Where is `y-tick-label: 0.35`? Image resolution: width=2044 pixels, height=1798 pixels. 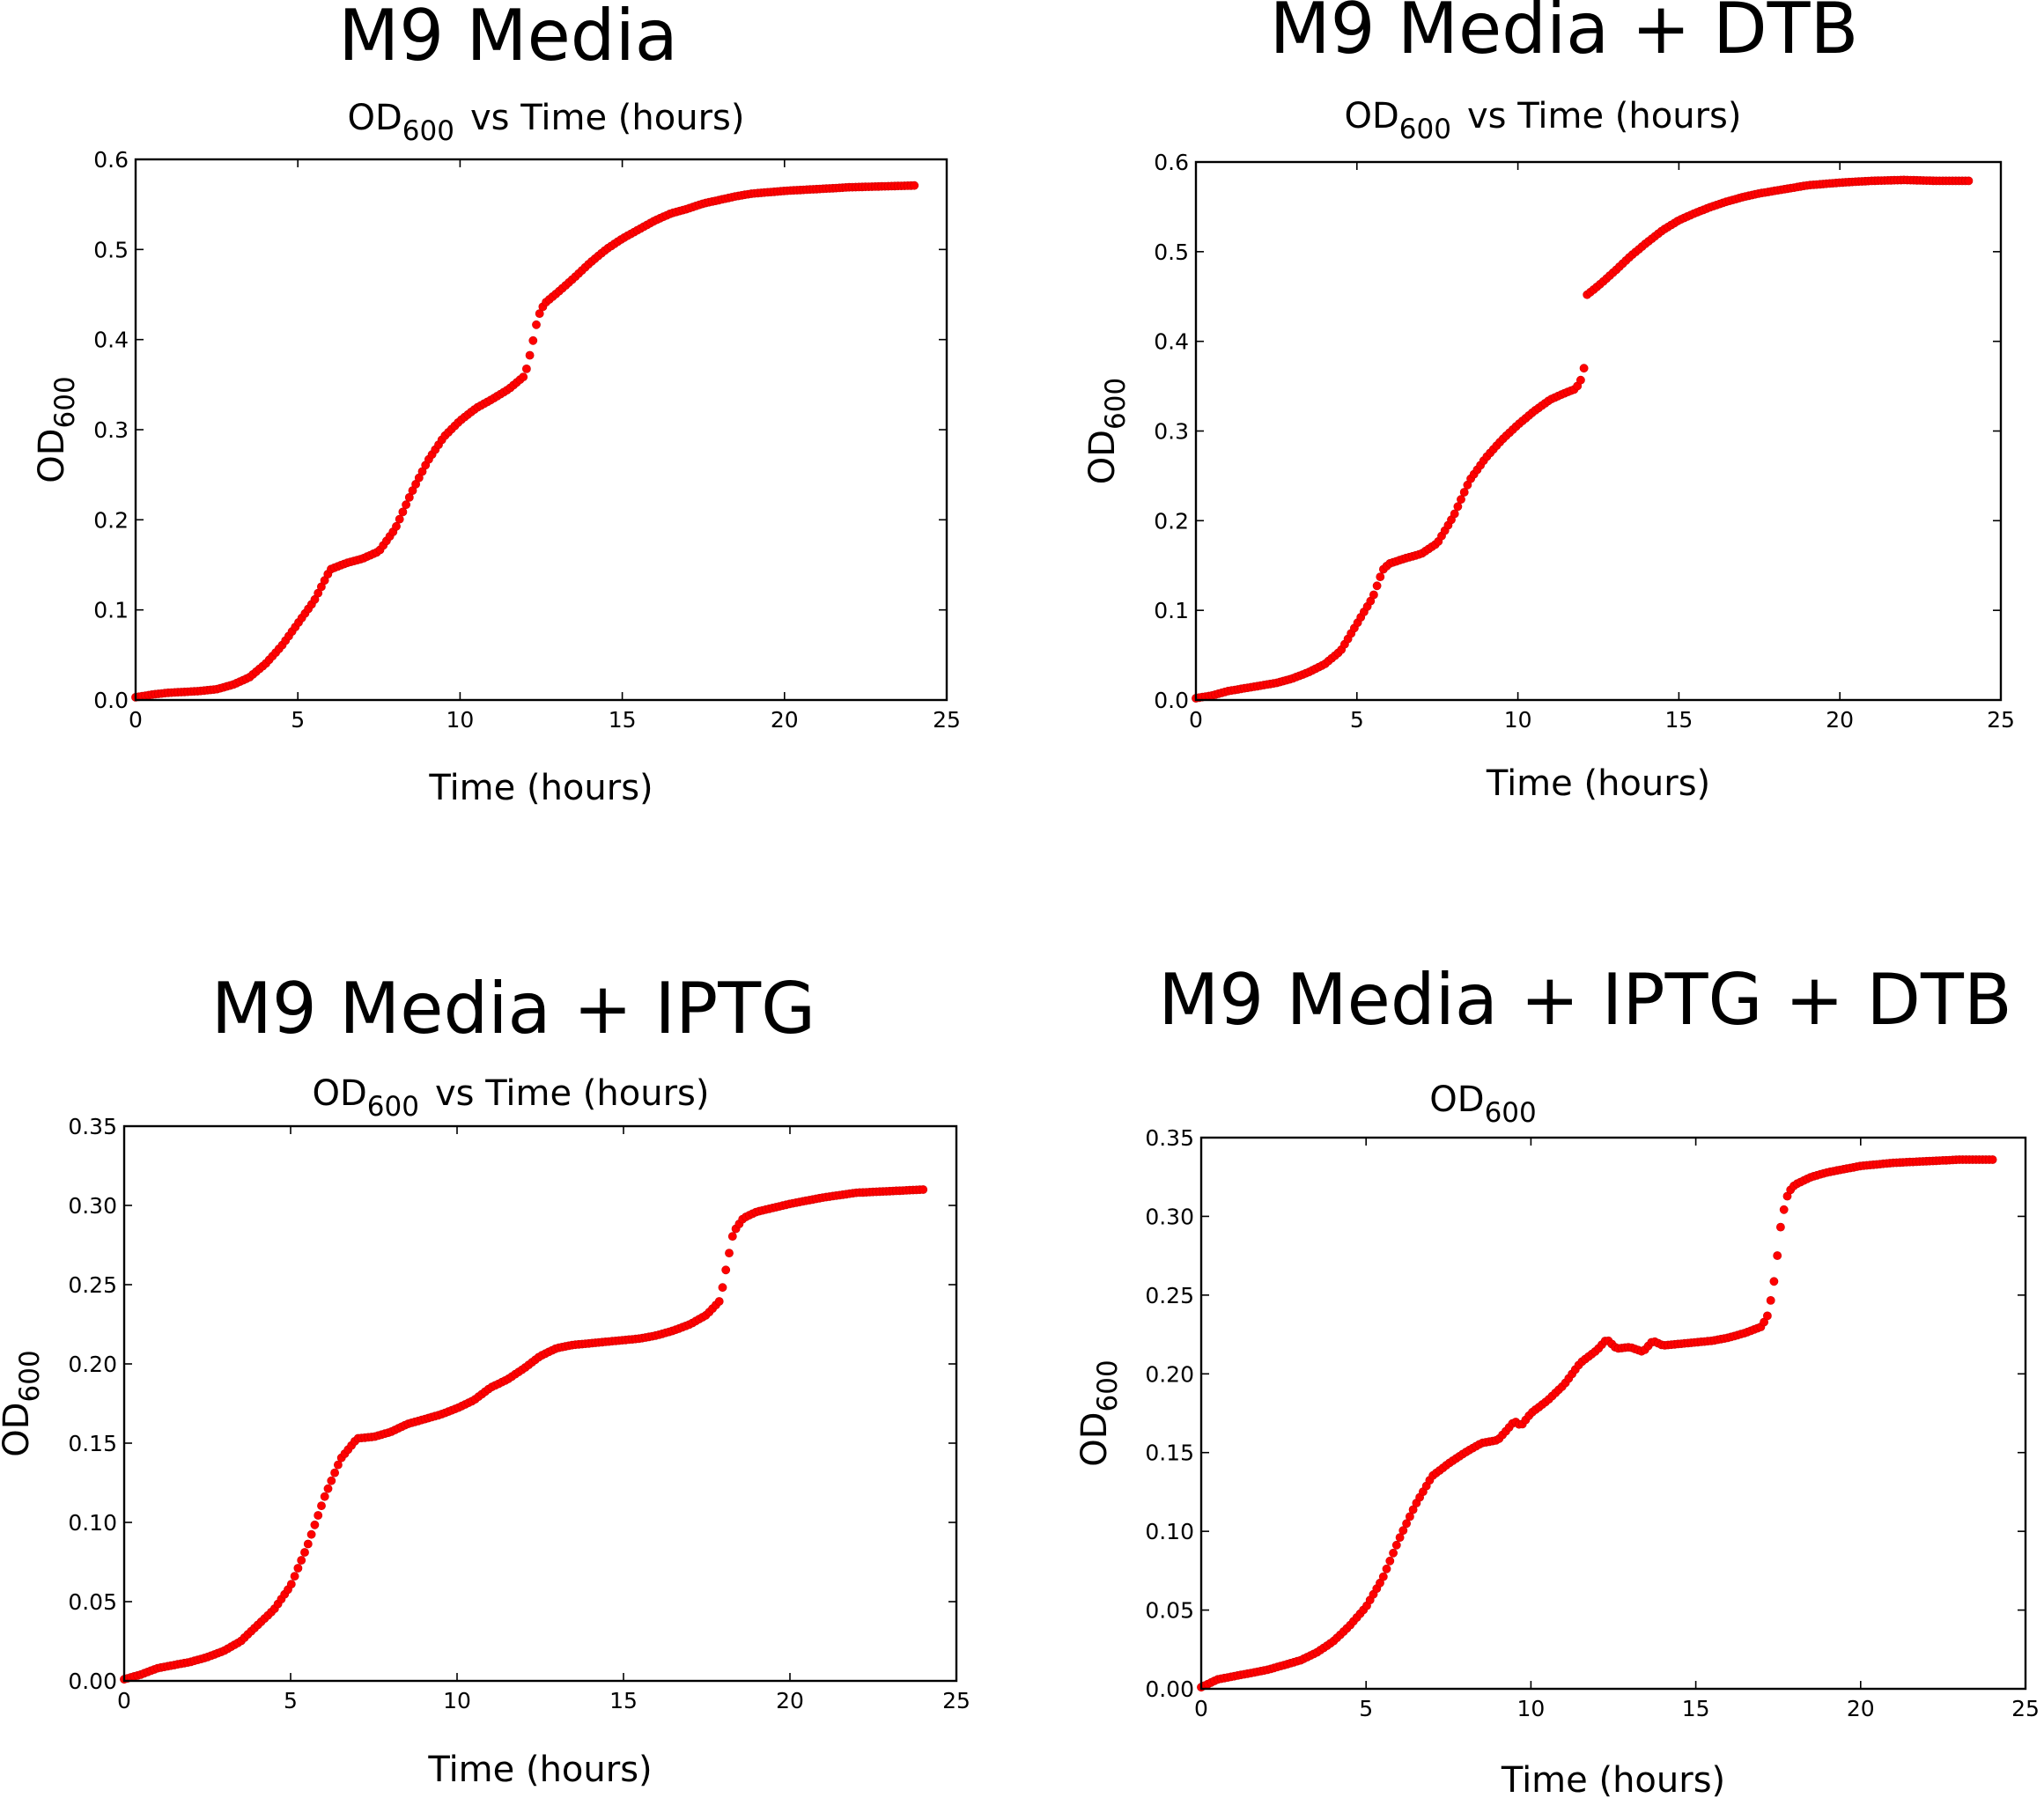 y-tick-label: 0.35 is located at coordinates (1169, 1138).